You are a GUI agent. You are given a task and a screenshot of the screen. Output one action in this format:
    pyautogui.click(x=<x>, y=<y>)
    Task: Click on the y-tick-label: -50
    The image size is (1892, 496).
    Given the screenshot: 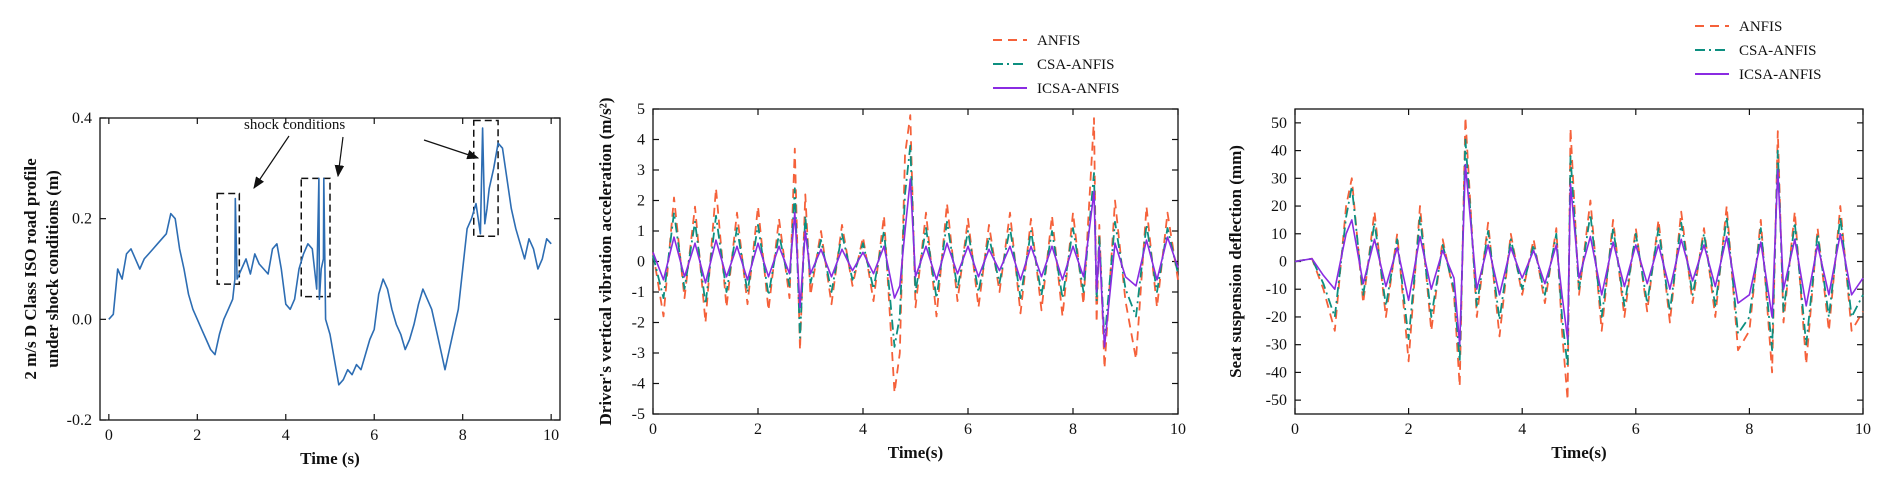 What is the action you would take?
    pyautogui.click(x=1276, y=400)
    